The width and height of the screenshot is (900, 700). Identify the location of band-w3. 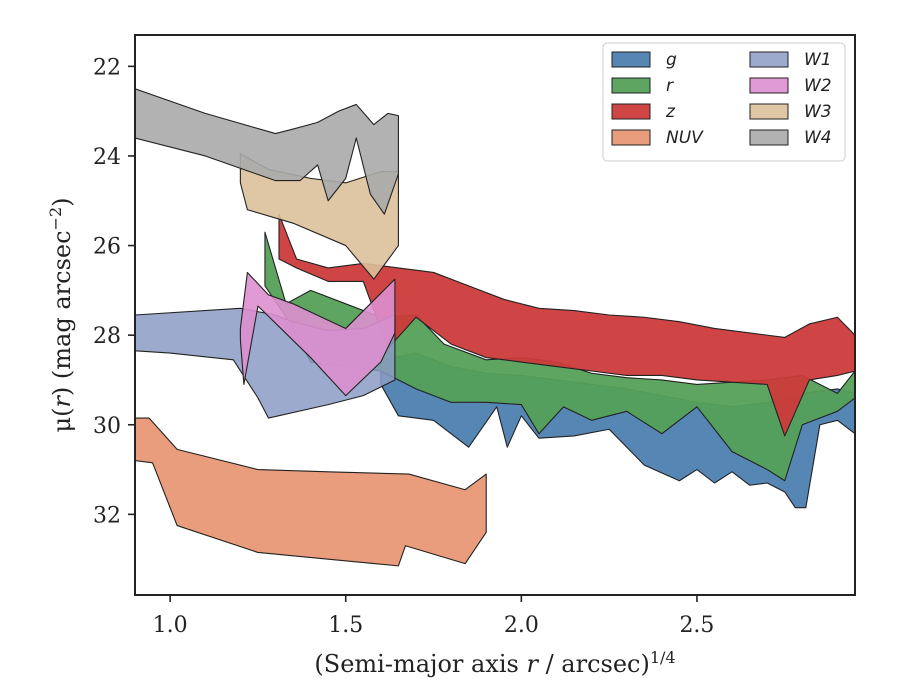
(319, 216).